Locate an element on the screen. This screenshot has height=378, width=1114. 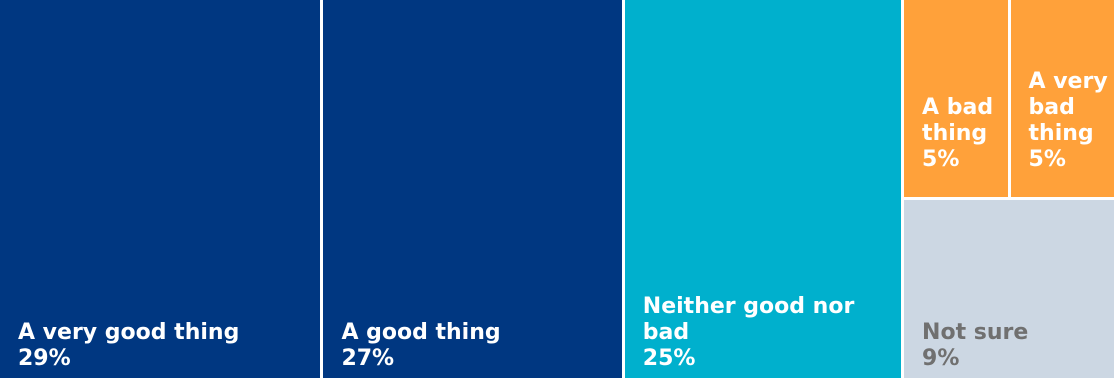
treemap-cell-label: Neither good nor bad 25% is located at coordinates (769, 333).